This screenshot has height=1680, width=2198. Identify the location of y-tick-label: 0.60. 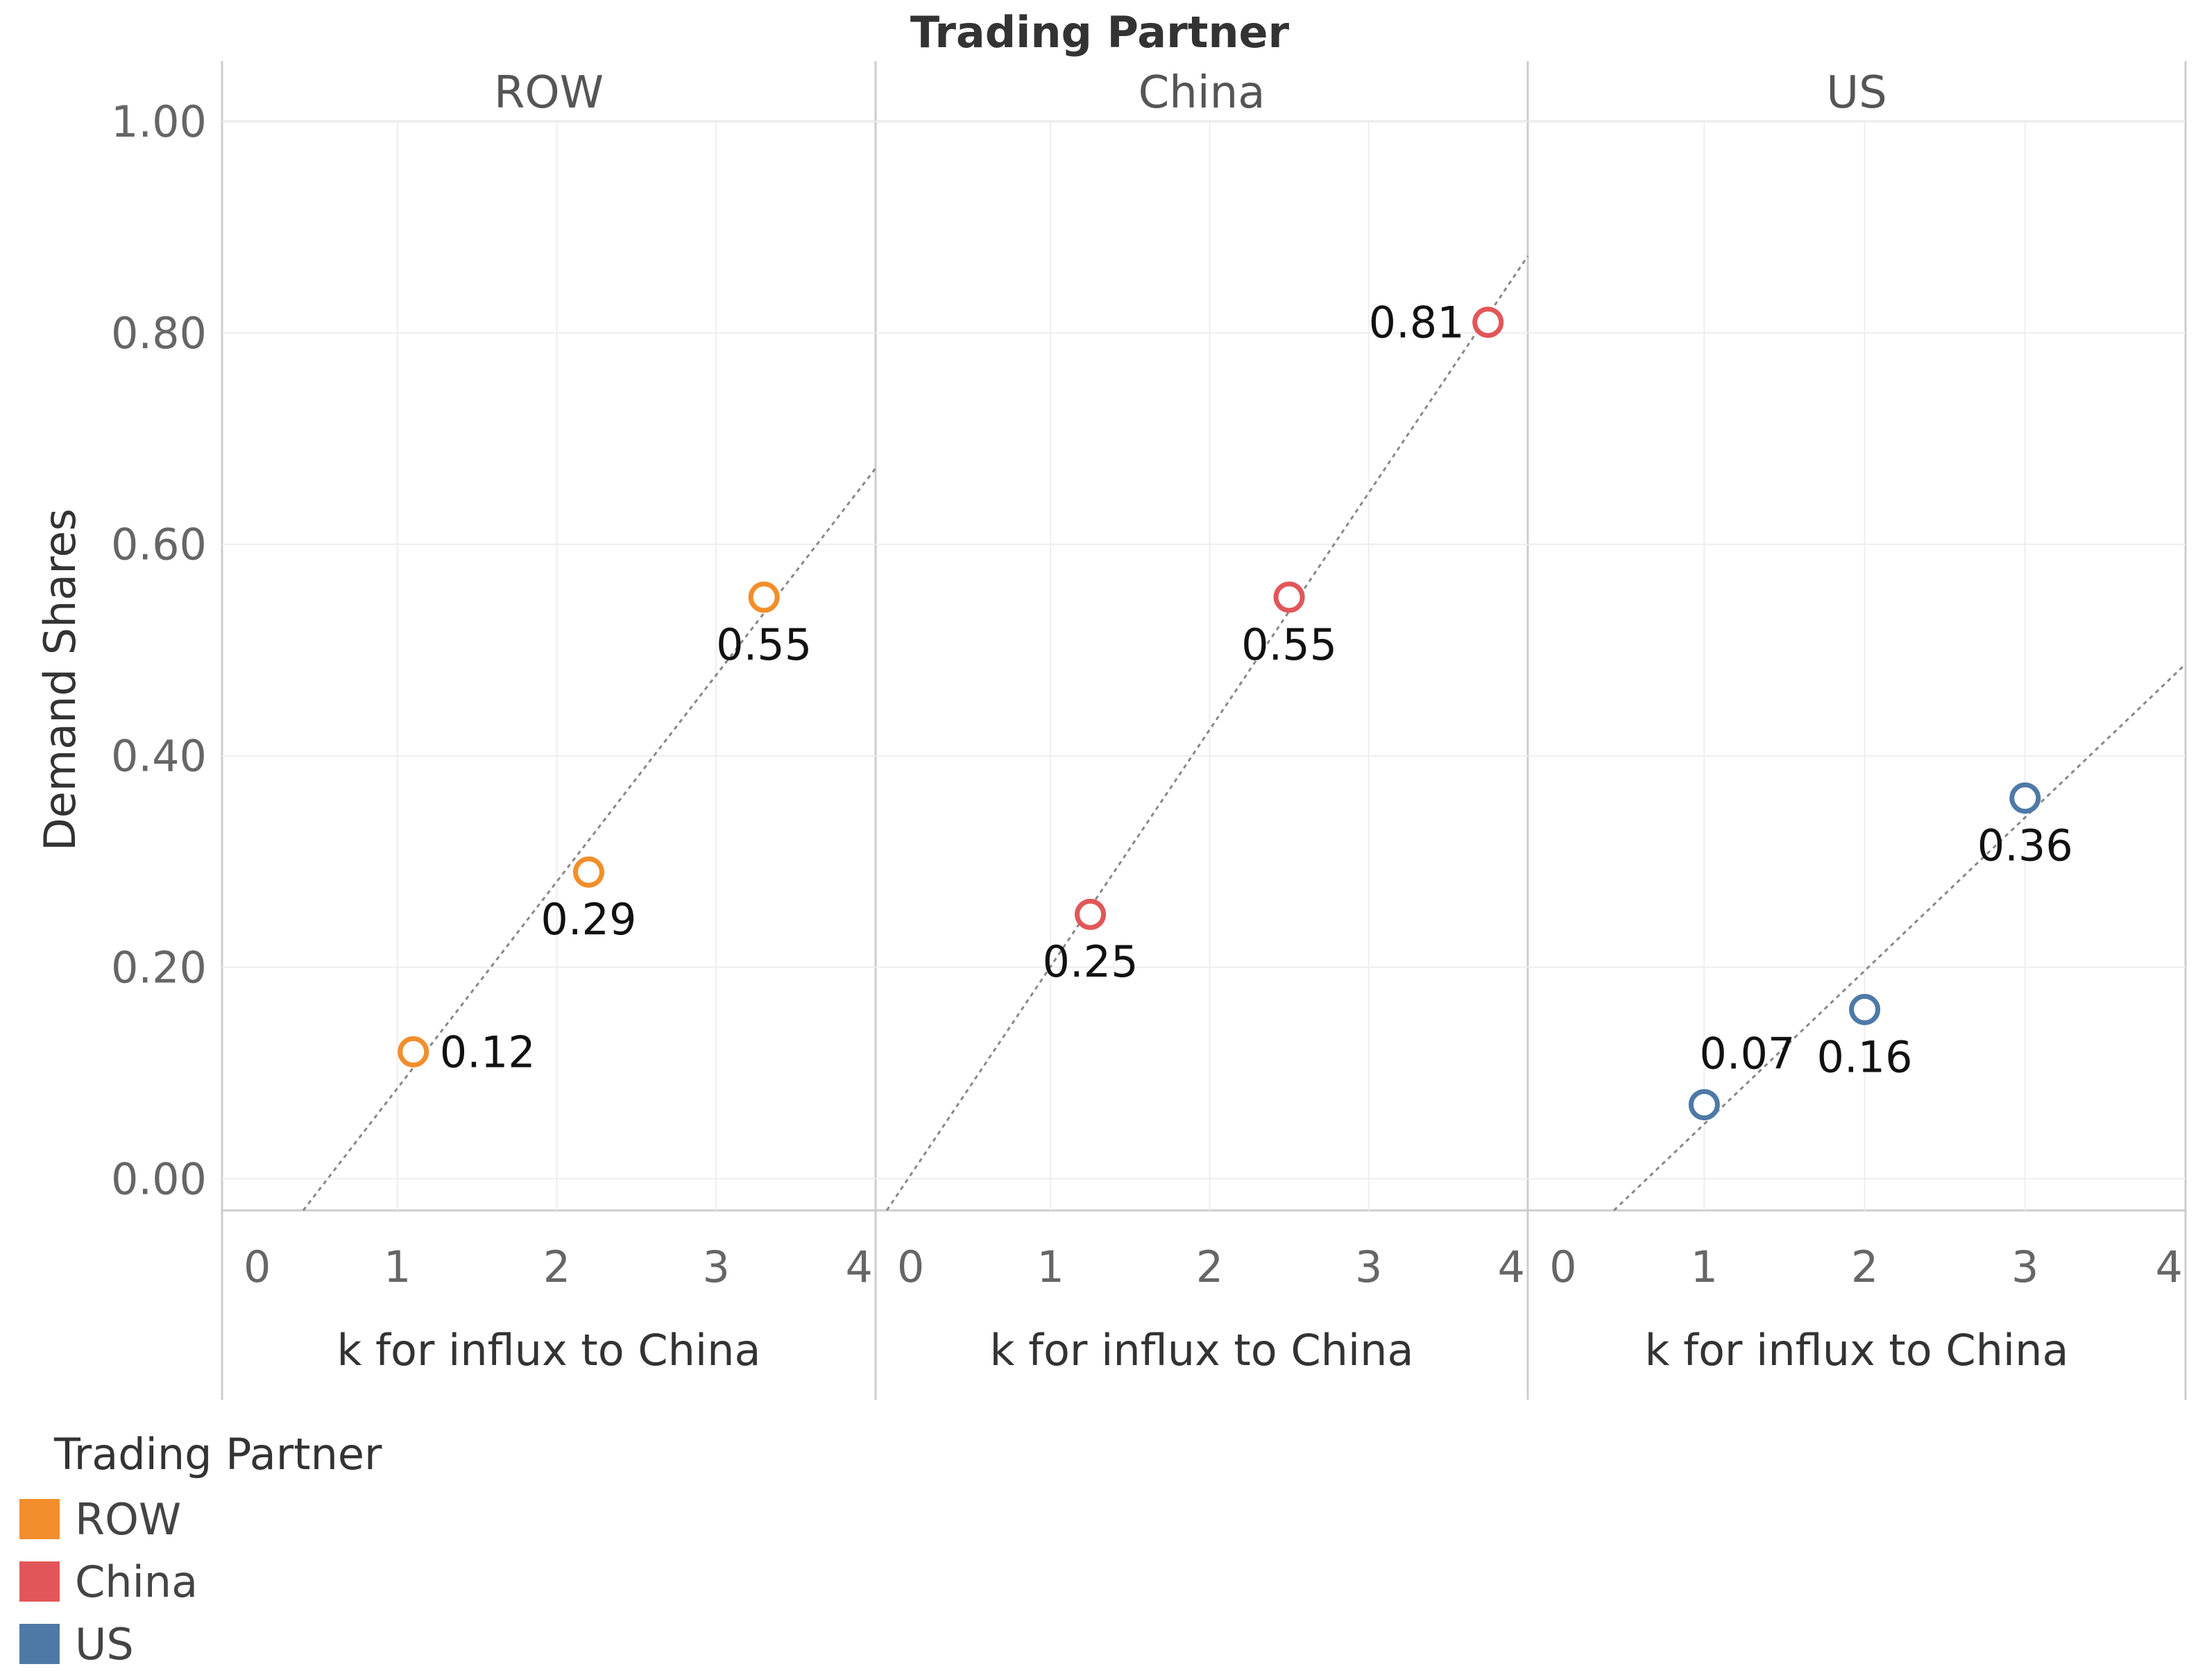
(159, 545).